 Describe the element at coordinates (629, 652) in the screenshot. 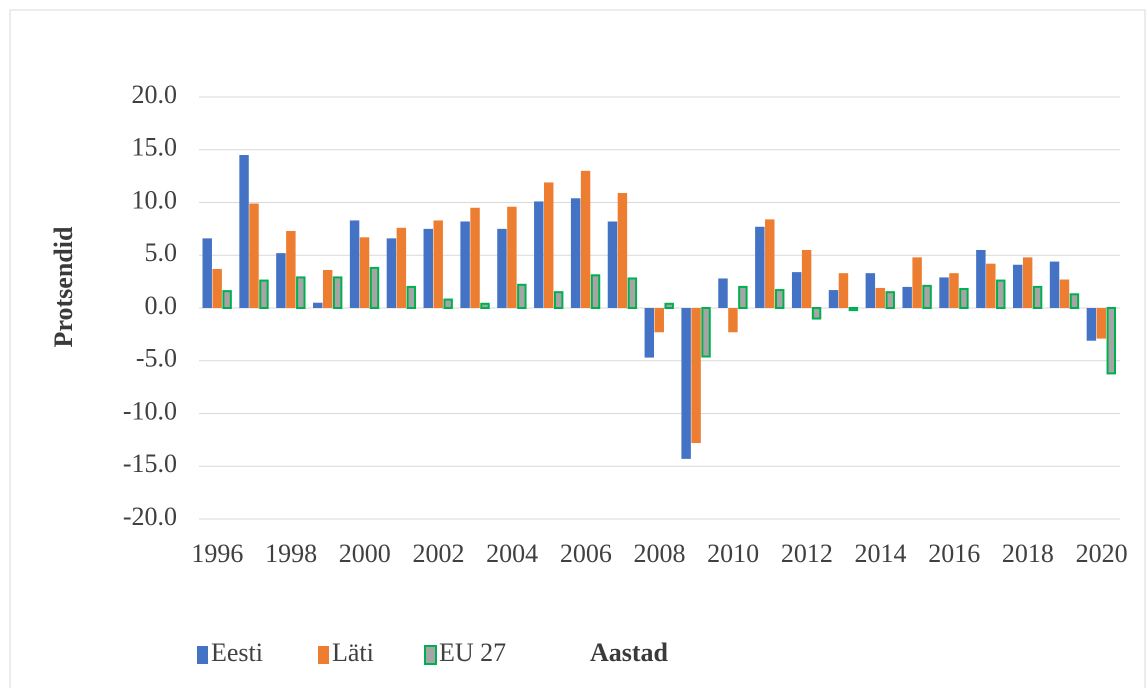

I see `x-axis-label: Aastad` at that location.